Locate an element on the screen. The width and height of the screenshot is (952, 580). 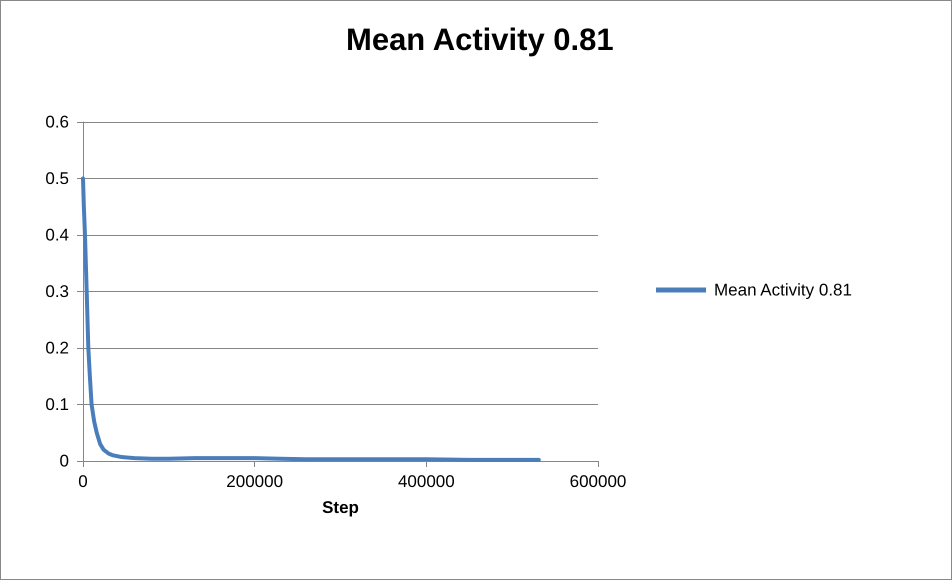
y-tick-label: 0.3 is located at coordinates (57, 291).